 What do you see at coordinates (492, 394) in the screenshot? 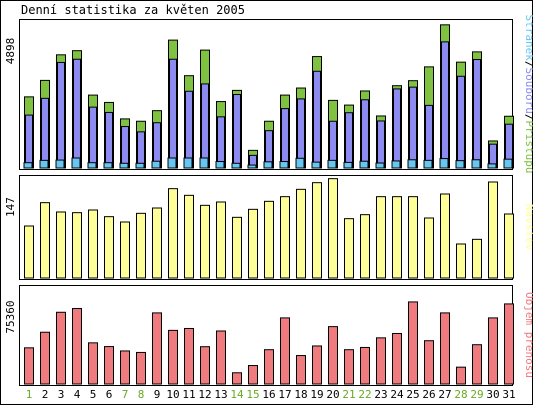
I see `x-tick-label: 30` at bounding box center [492, 394].